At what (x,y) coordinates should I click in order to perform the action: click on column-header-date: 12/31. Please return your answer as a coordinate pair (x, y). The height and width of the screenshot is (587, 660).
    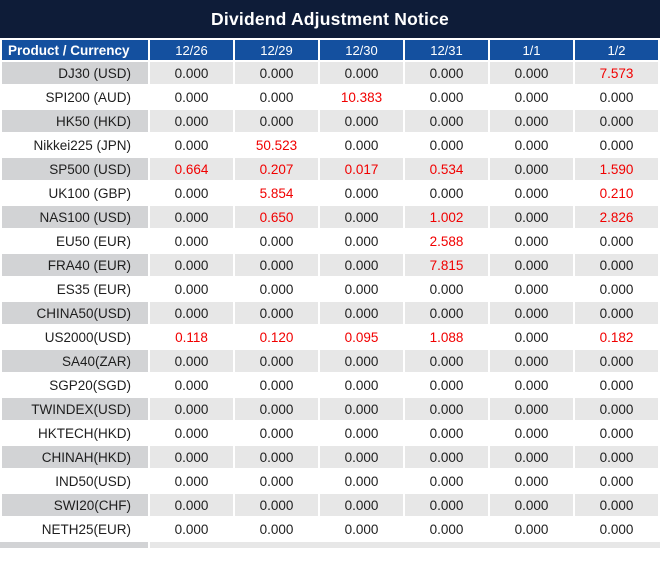
    Looking at the image, I should click on (446, 50).